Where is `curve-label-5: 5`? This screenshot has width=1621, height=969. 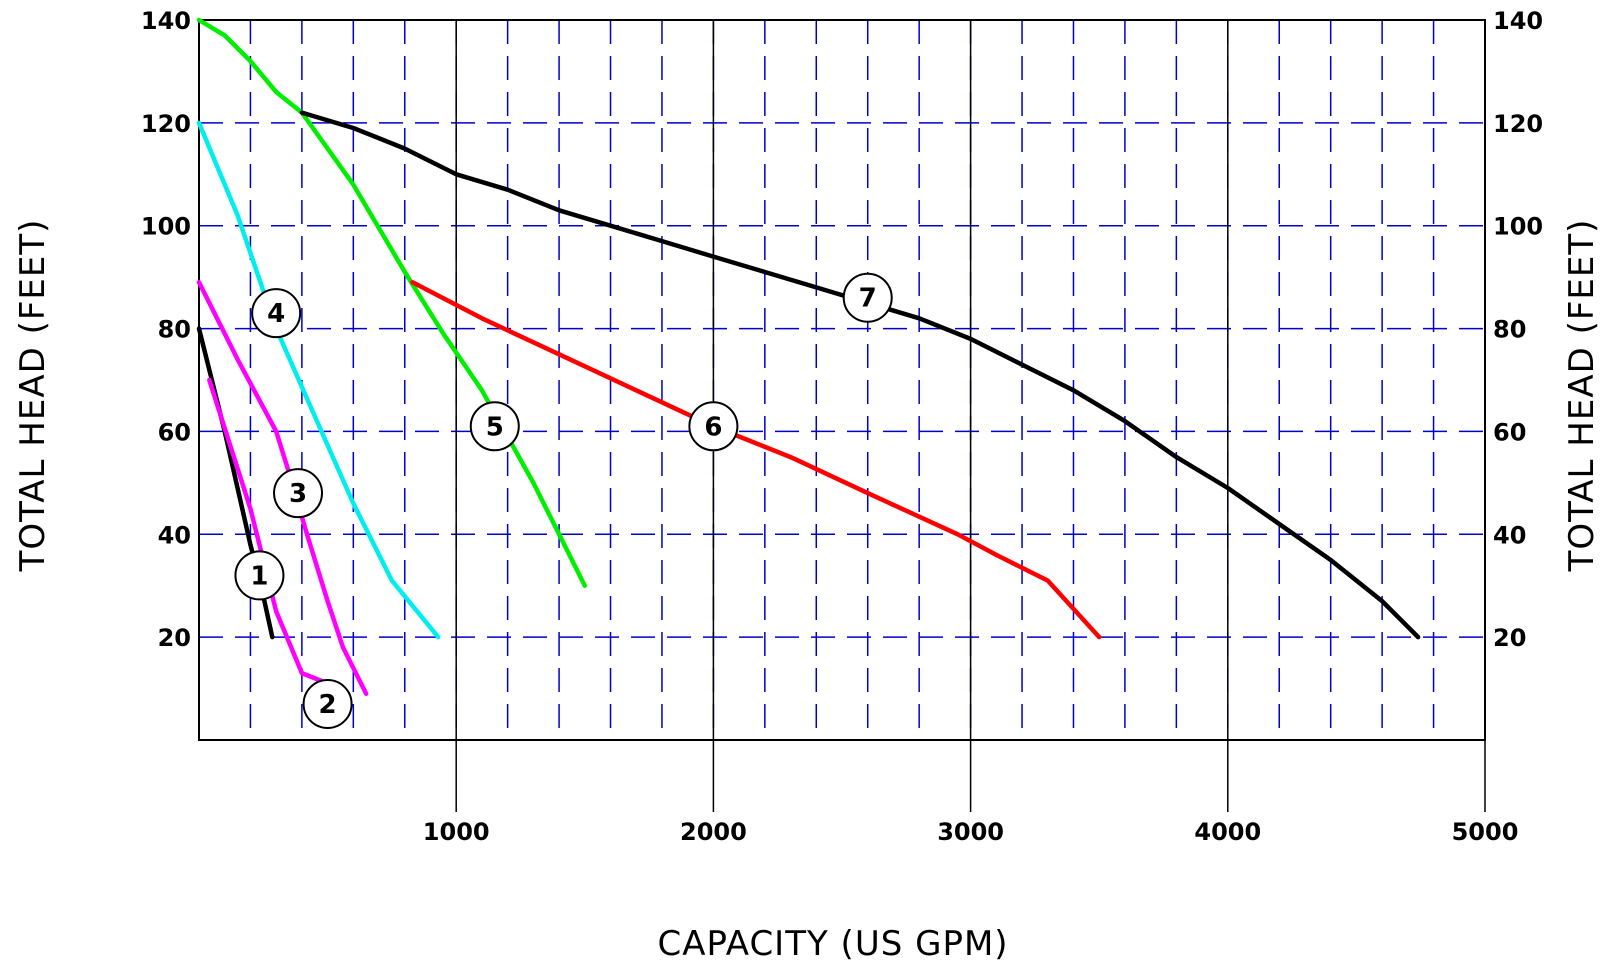 curve-label-5: 5 is located at coordinates (494, 426).